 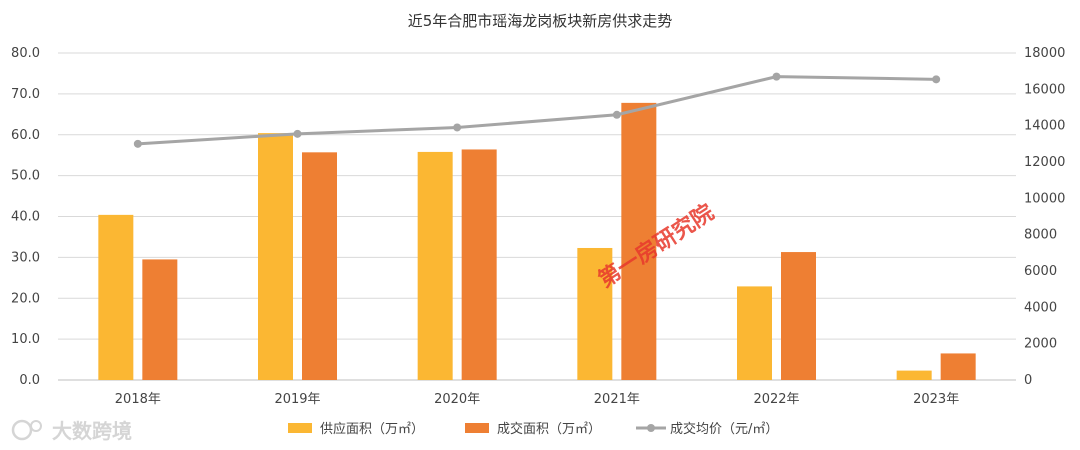 What do you see at coordinates (25, 53) in the screenshot?
I see `y-left-tick-label: 80.0` at bounding box center [25, 53].